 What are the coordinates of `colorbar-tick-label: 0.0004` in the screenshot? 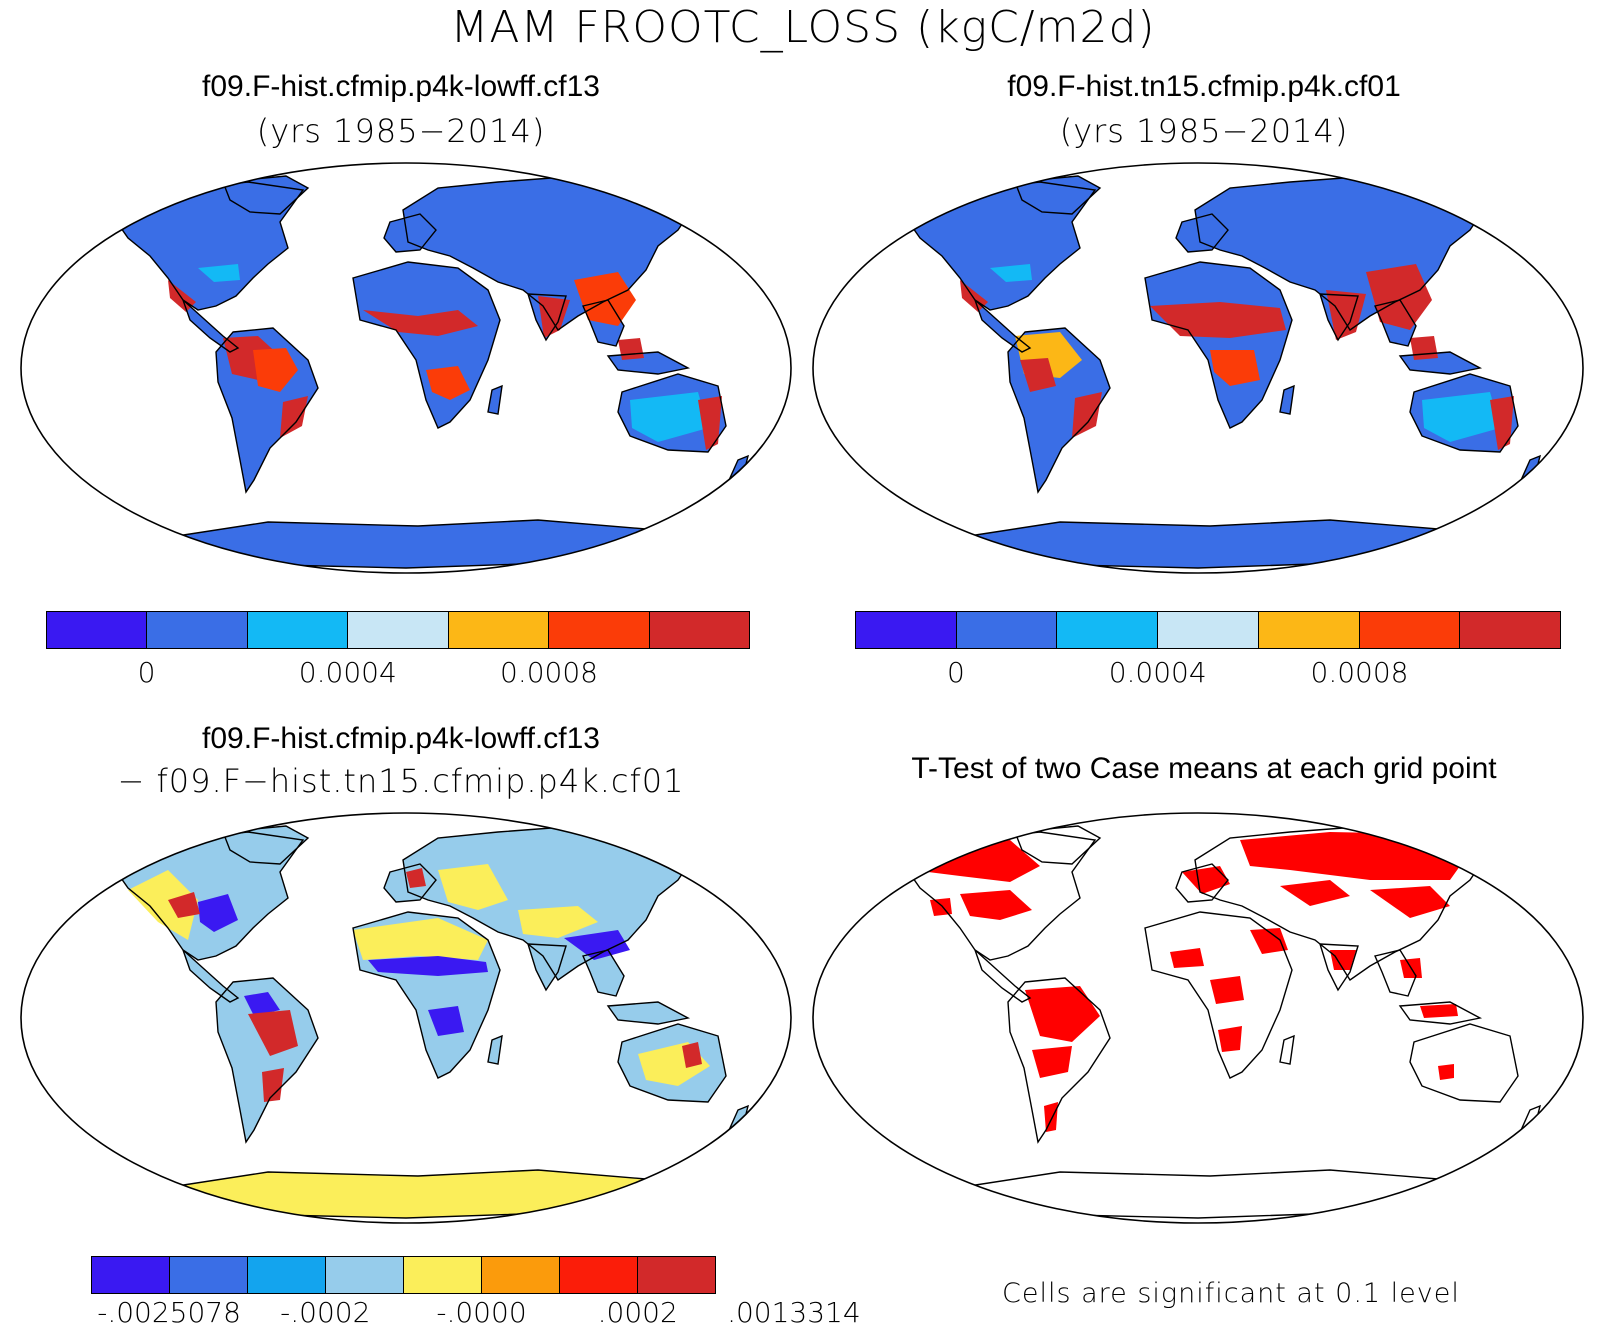 It's located at (347, 672).